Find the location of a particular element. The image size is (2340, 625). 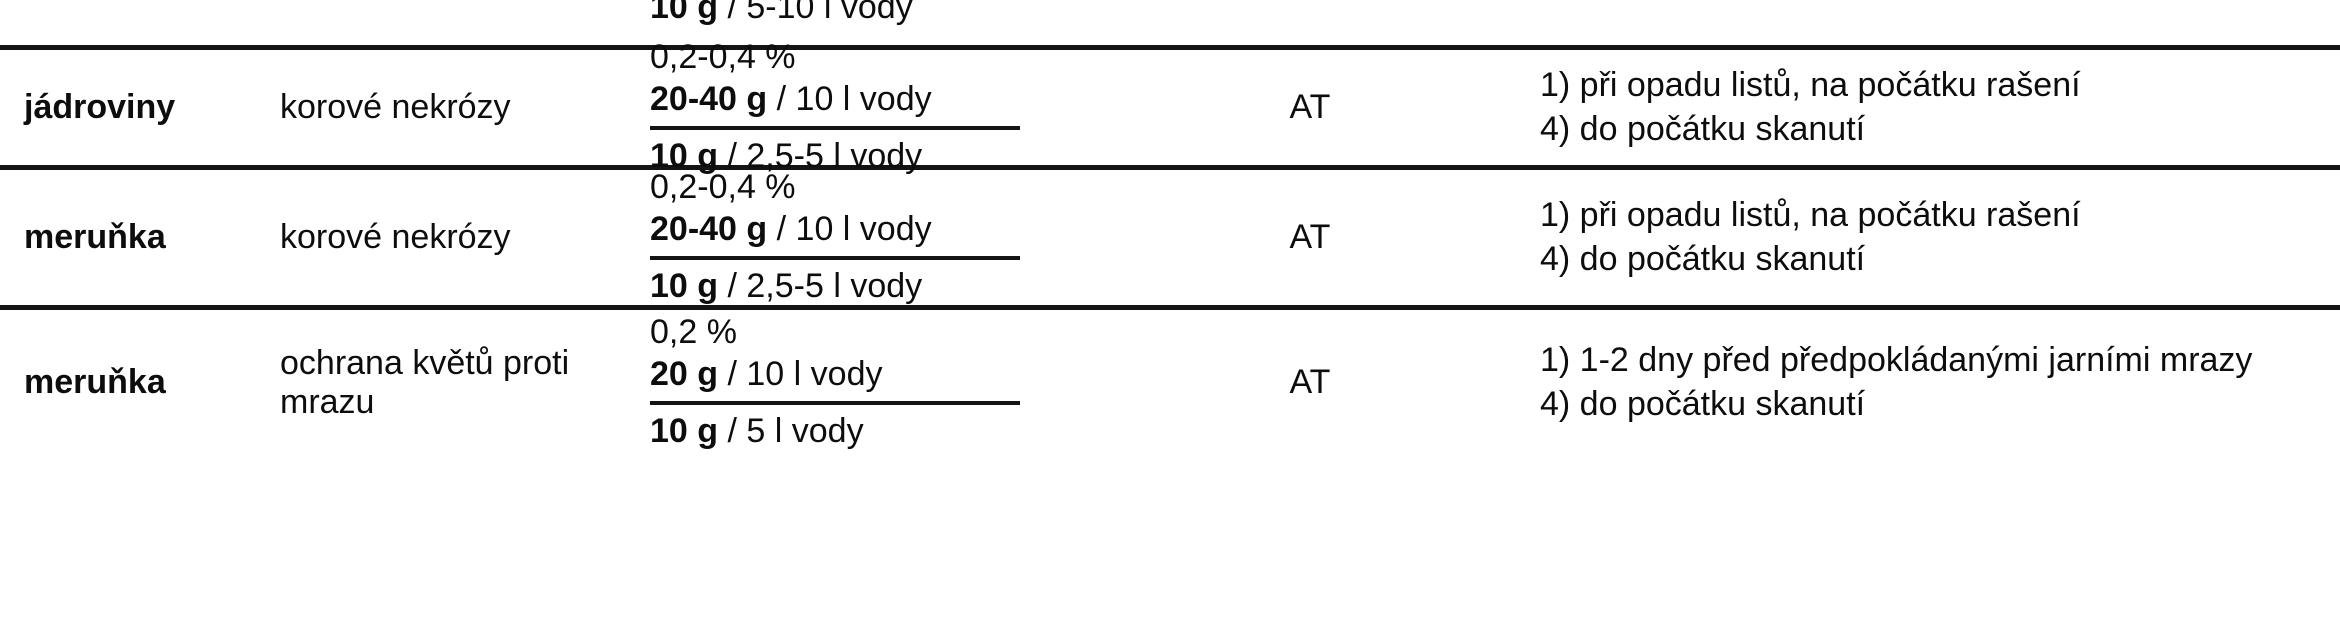

dose-upper: 0,2 % 20 g / 10 l vody is located at coordinates (885, 354).